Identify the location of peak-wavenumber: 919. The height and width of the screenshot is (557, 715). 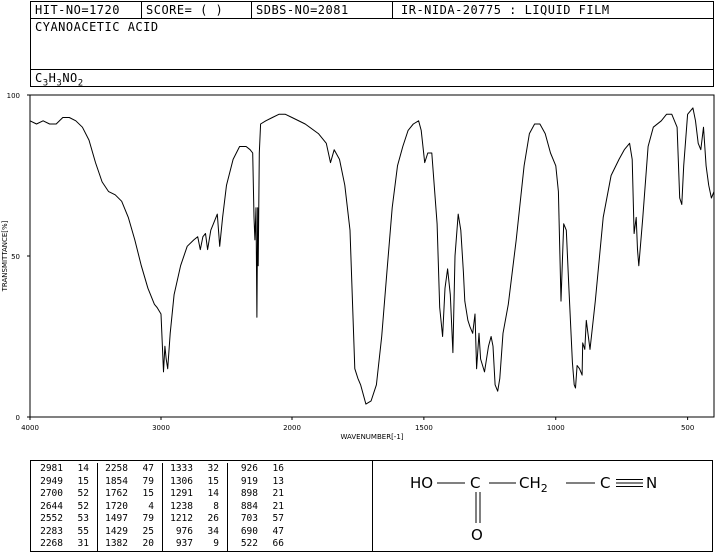
(249, 481).